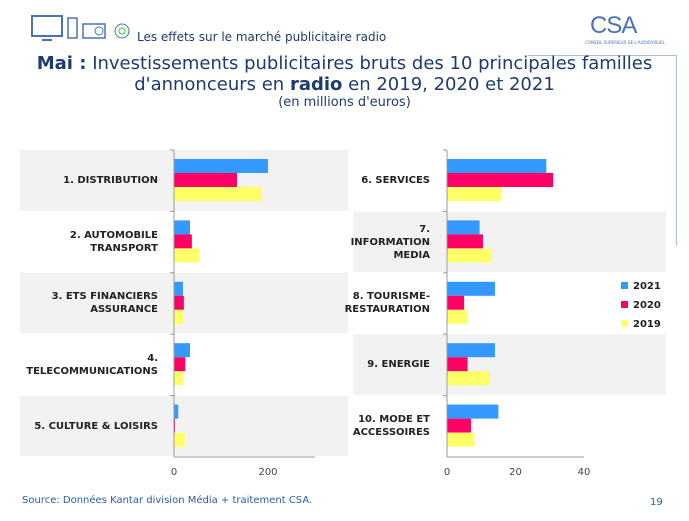 The width and height of the screenshot is (689, 521). I want to click on legend-2021: 2021, so click(641, 286).